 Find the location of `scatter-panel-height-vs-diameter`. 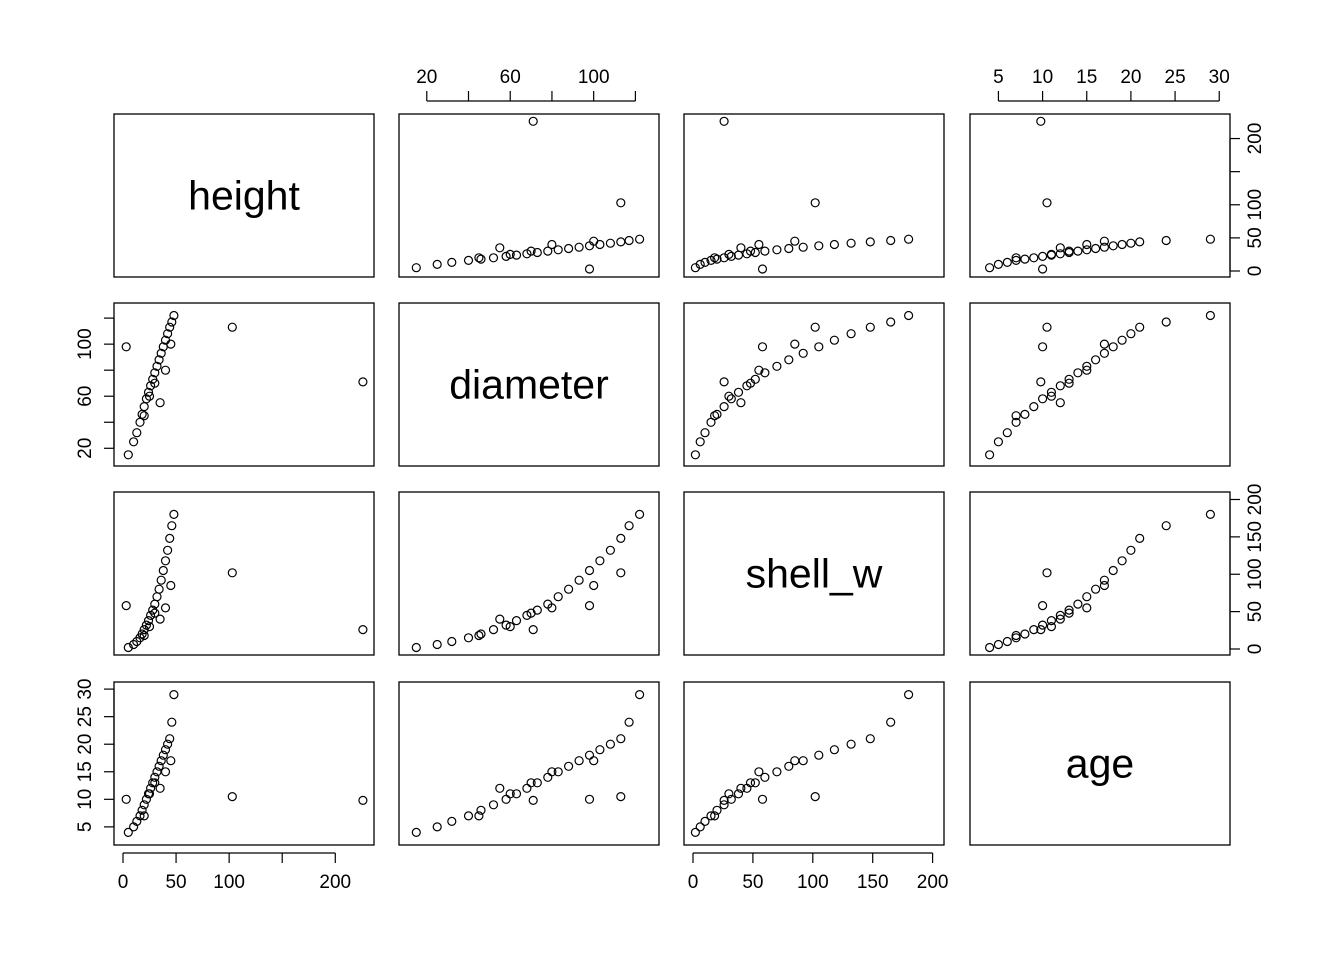

scatter-panel-height-vs-diameter is located at coordinates (529, 195).